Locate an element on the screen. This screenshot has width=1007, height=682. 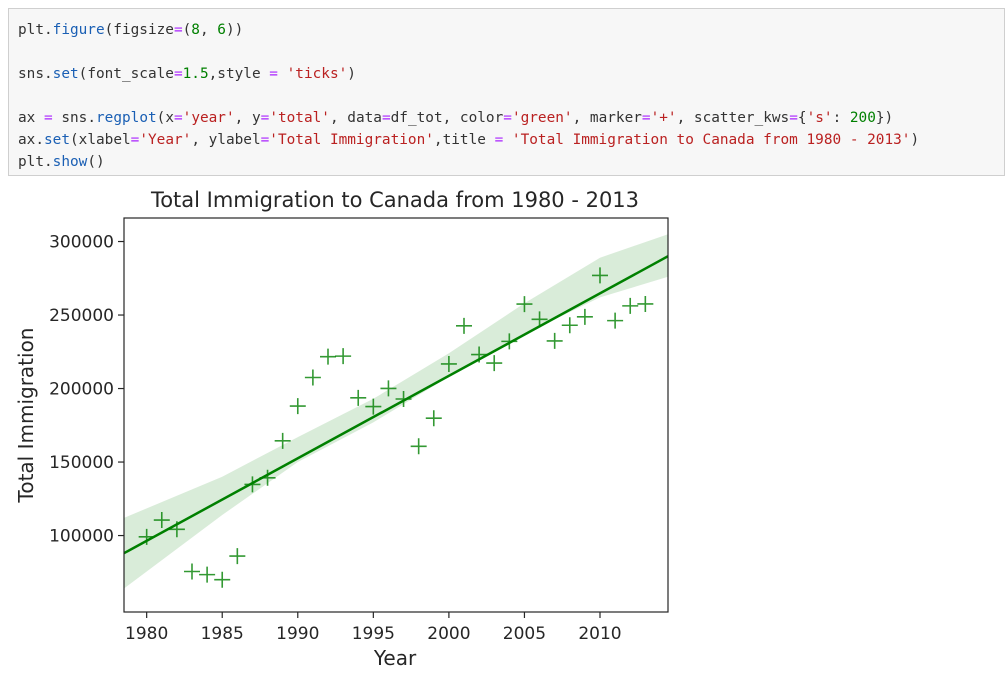
code-token: regplot is located at coordinates (126, 118).